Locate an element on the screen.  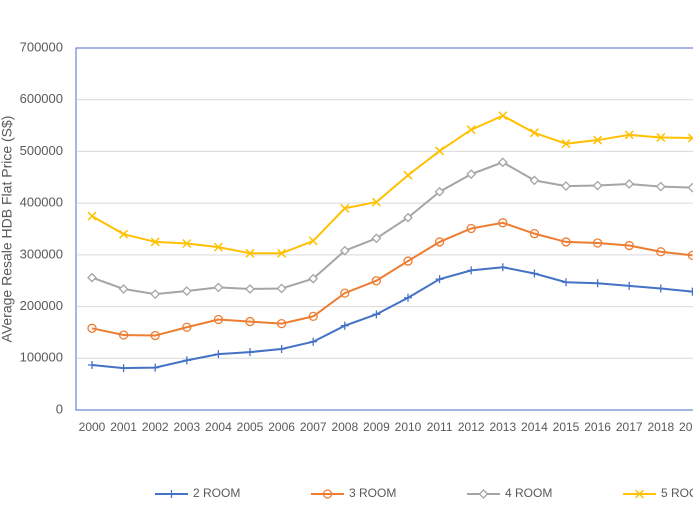
y-tick-label: 100000 is located at coordinates (41, 357).